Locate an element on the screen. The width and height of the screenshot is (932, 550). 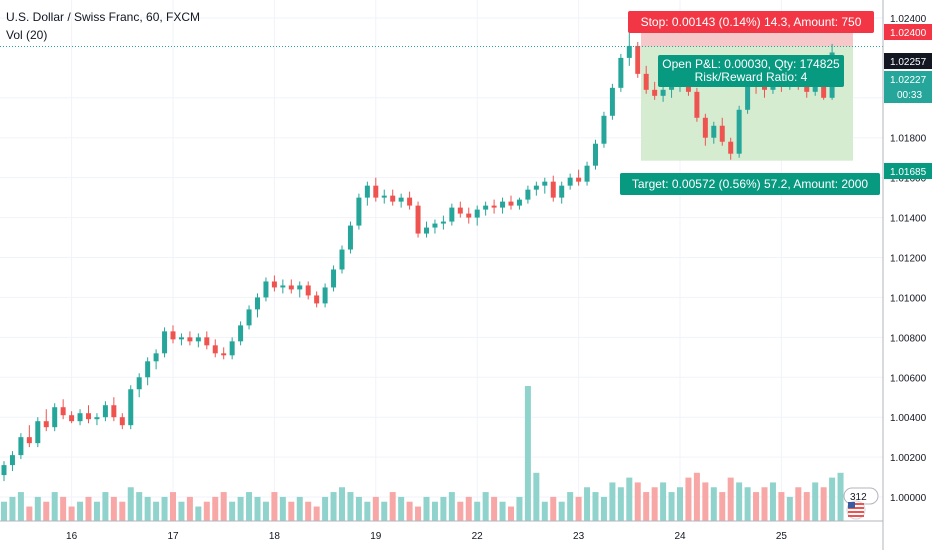
stop-label: Stop: 0.00143 (0.14%) 14.3, Amount: 750 is located at coordinates (751, 22).